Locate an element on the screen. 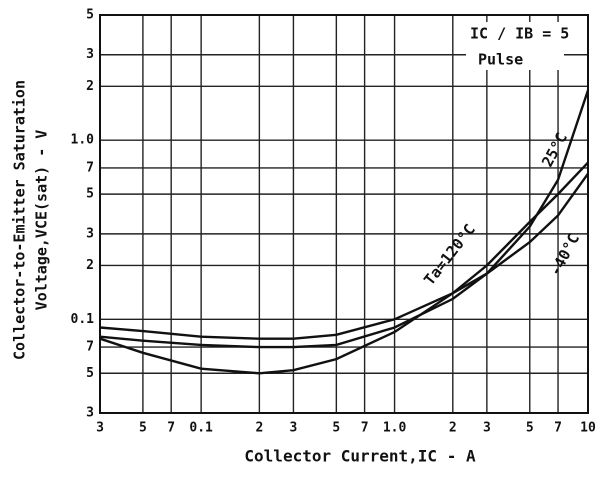 This screenshot has width=601, height=477. x-axis-label: Collector Current,IC - A is located at coordinates (360, 456).